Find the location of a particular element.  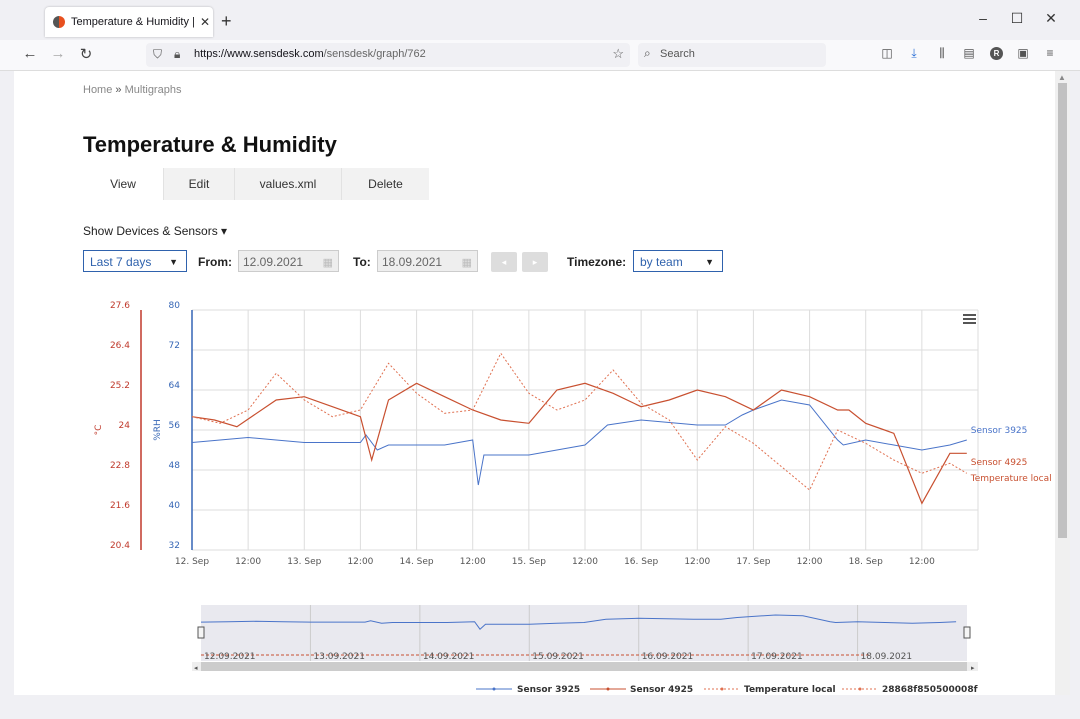

reload-icon: ↻ is located at coordinates (86, 54).